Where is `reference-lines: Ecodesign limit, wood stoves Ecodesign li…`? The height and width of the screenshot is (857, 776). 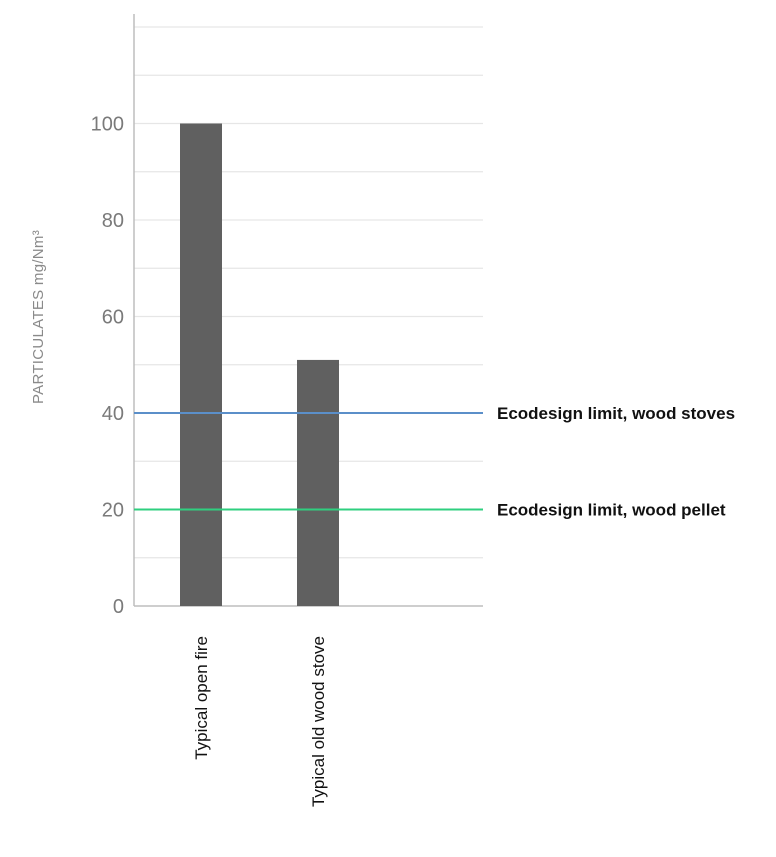 reference-lines: Ecodesign limit, wood stoves Ecodesign li… is located at coordinates (434, 462).